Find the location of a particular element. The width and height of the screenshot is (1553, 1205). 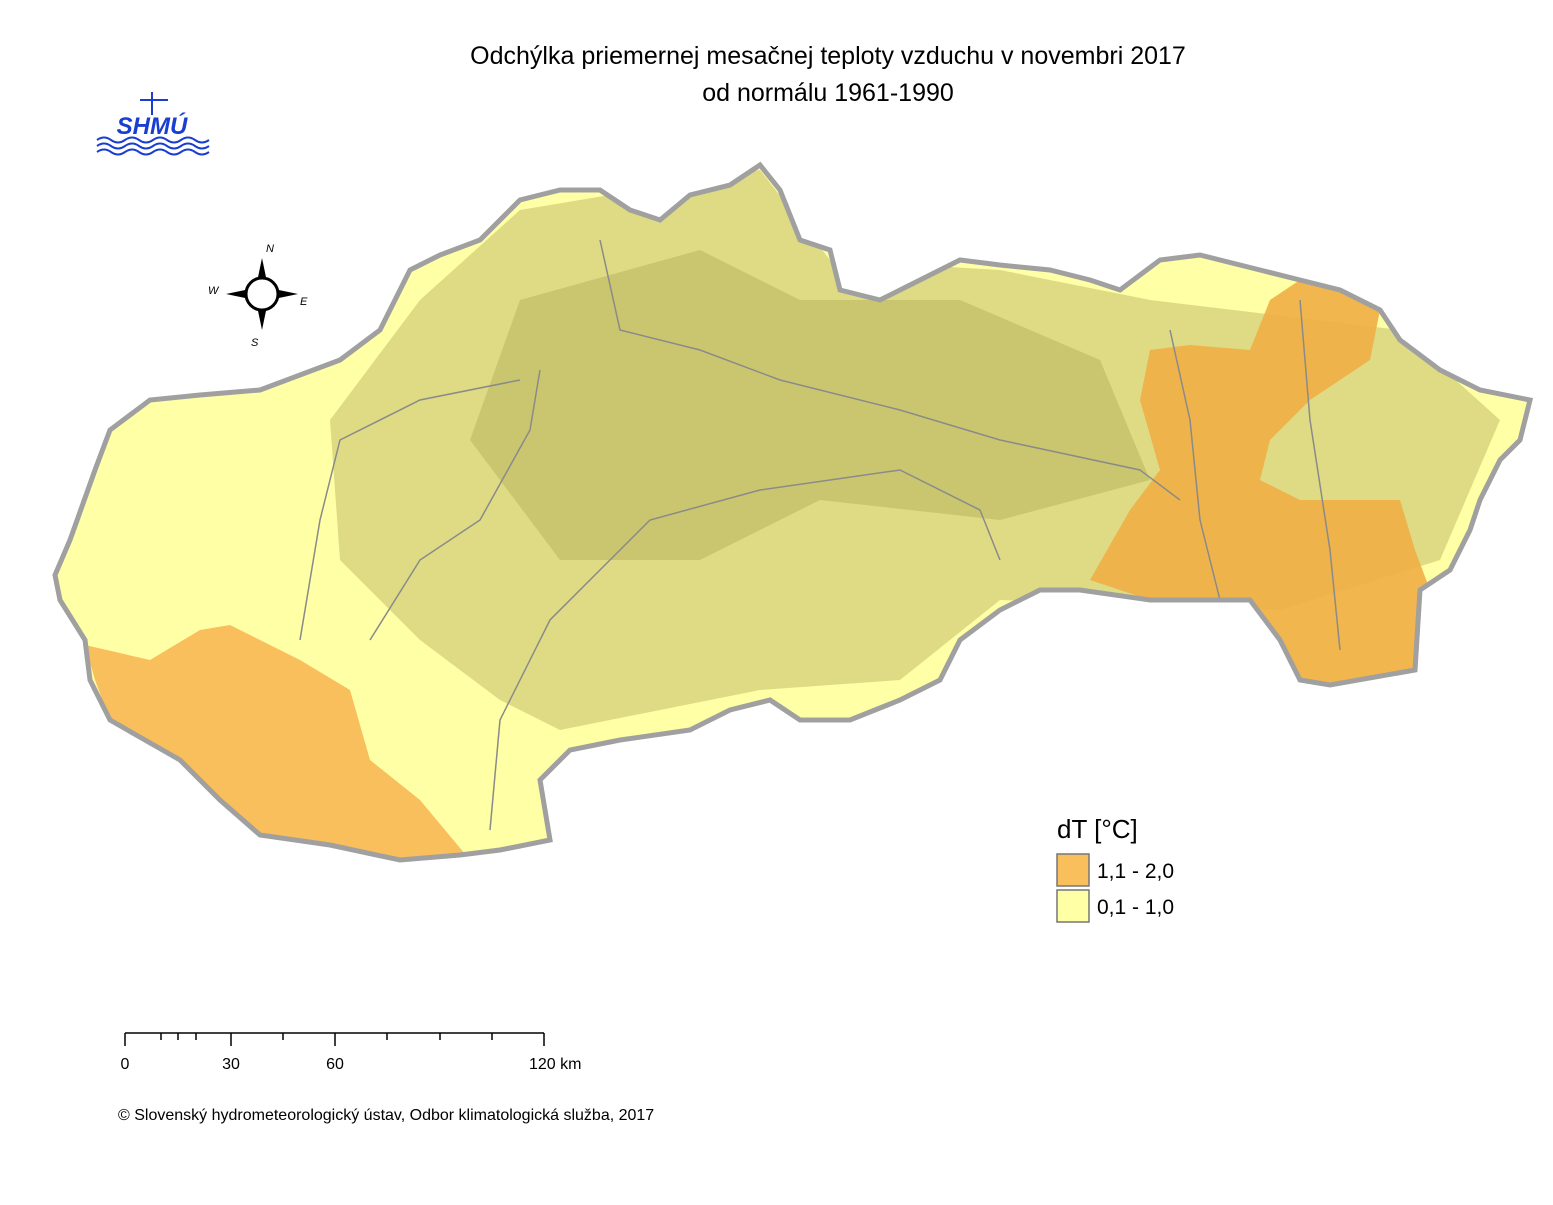

legend-label: 0,1 - 1,0 is located at coordinates (1135, 907).